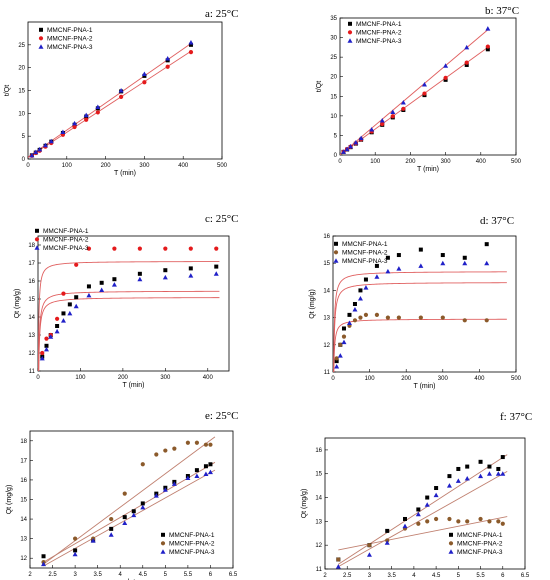 This screenshot has width=550, height=580. What do you see at coordinates (233, 575) in the screenshot?
I see `x-tick-label: 6.5` at bounding box center [233, 575].